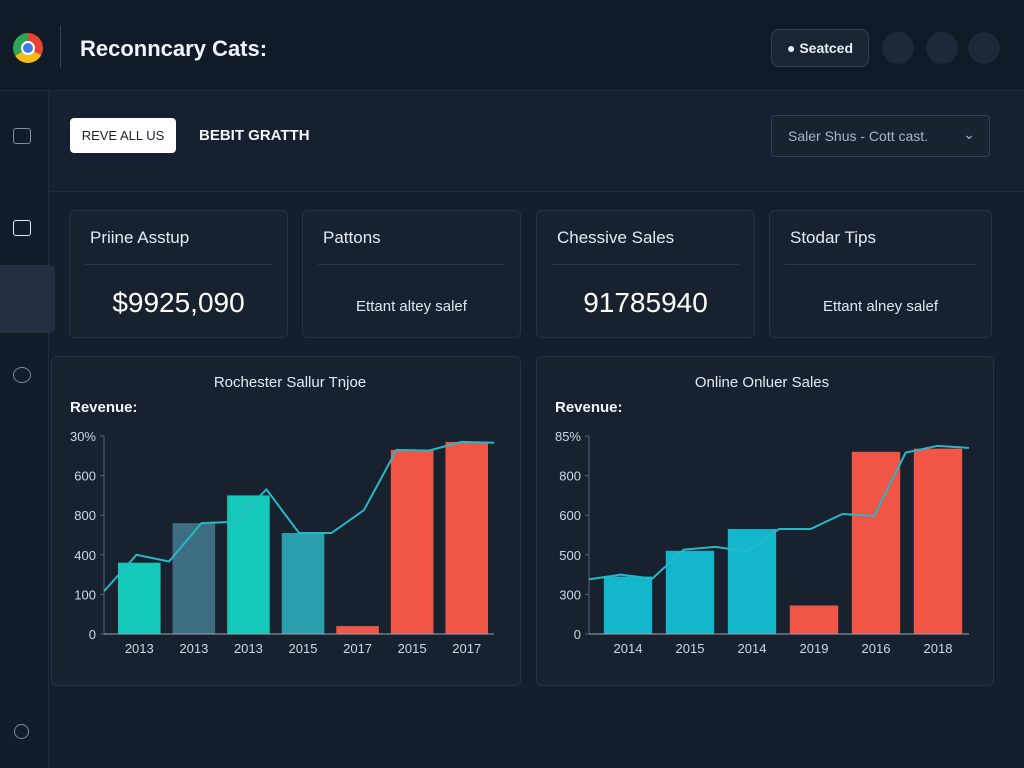 The image size is (1024, 768). Describe the element at coordinates (826, 48) in the screenshot. I see `status-label: Seatced` at that location.